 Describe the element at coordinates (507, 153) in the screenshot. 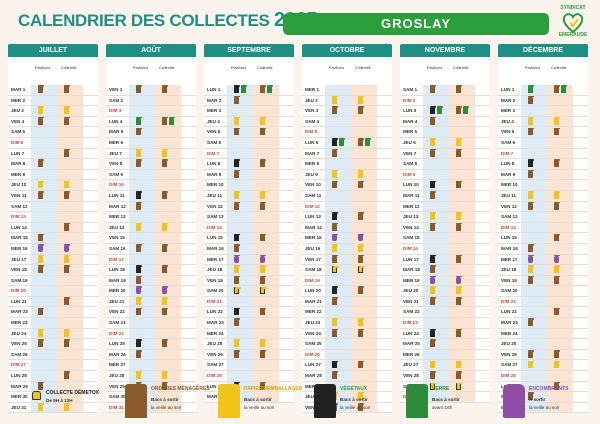

I see `day-label: DIM 7` at that location.